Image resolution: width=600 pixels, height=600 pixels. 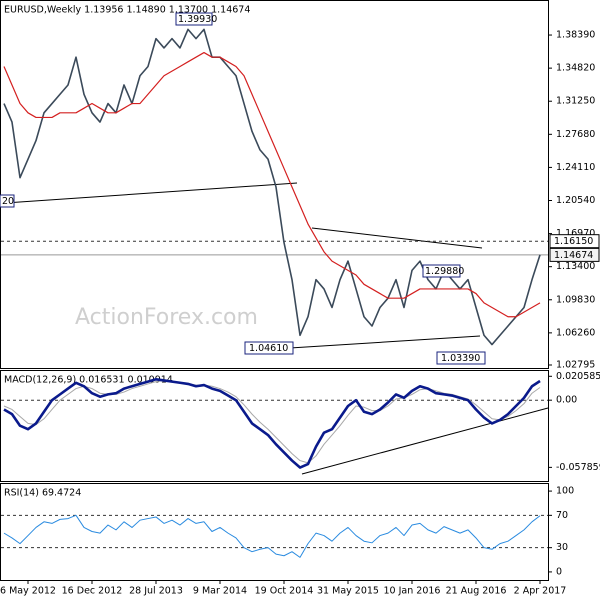 I want to click on y-tick-label: 1.20540, so click(x=575, y=200).